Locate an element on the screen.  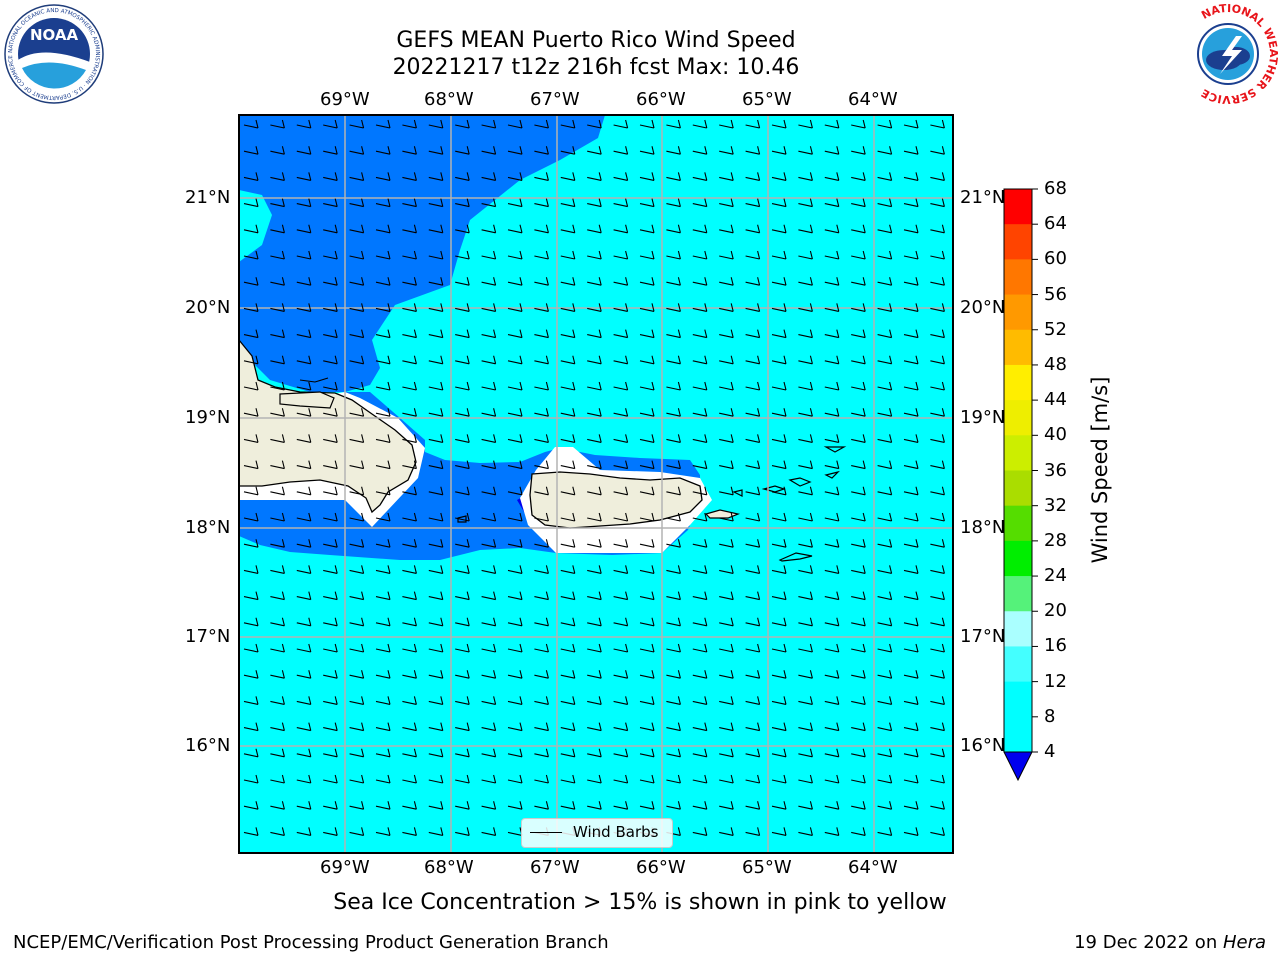
map-title: GEFS MEAN Puerto Rico Wind Speed is located at coordinates (596, 40).